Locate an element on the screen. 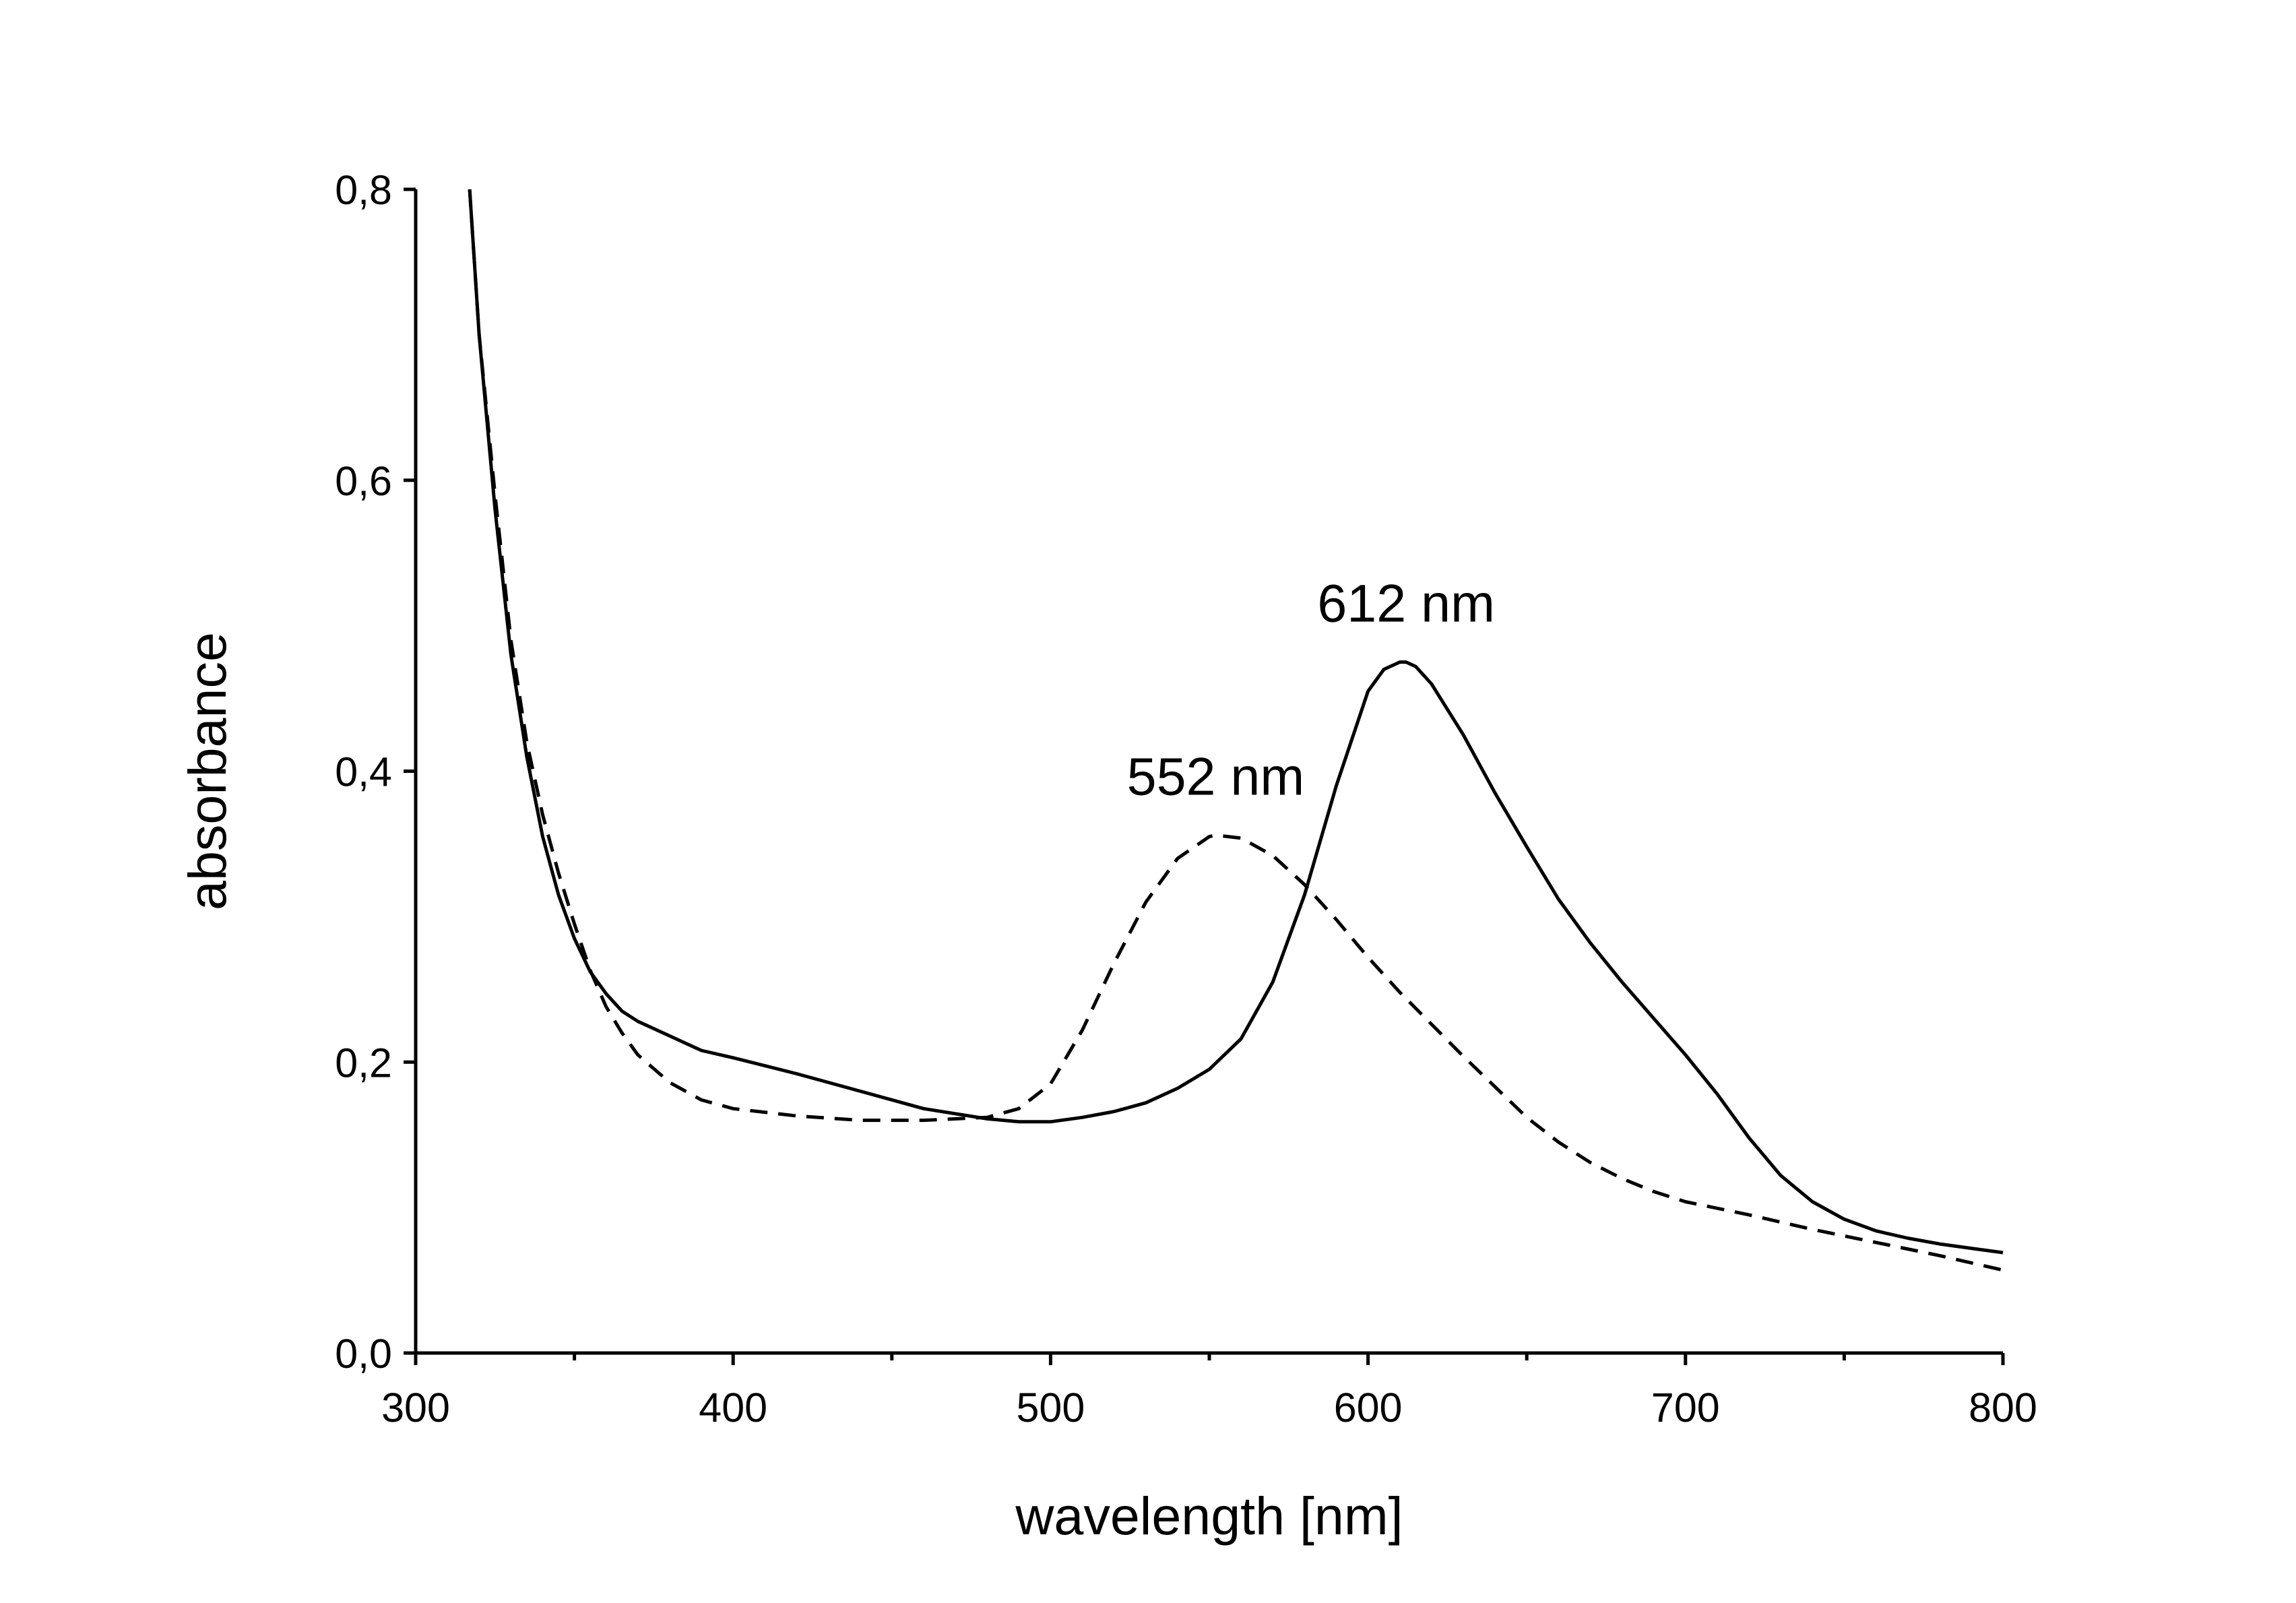 Image resolution: width=2296 pixels, height=1603 pixels. annotation-layer: 612 nm 552 nm is located at coordinates (1311, 690).